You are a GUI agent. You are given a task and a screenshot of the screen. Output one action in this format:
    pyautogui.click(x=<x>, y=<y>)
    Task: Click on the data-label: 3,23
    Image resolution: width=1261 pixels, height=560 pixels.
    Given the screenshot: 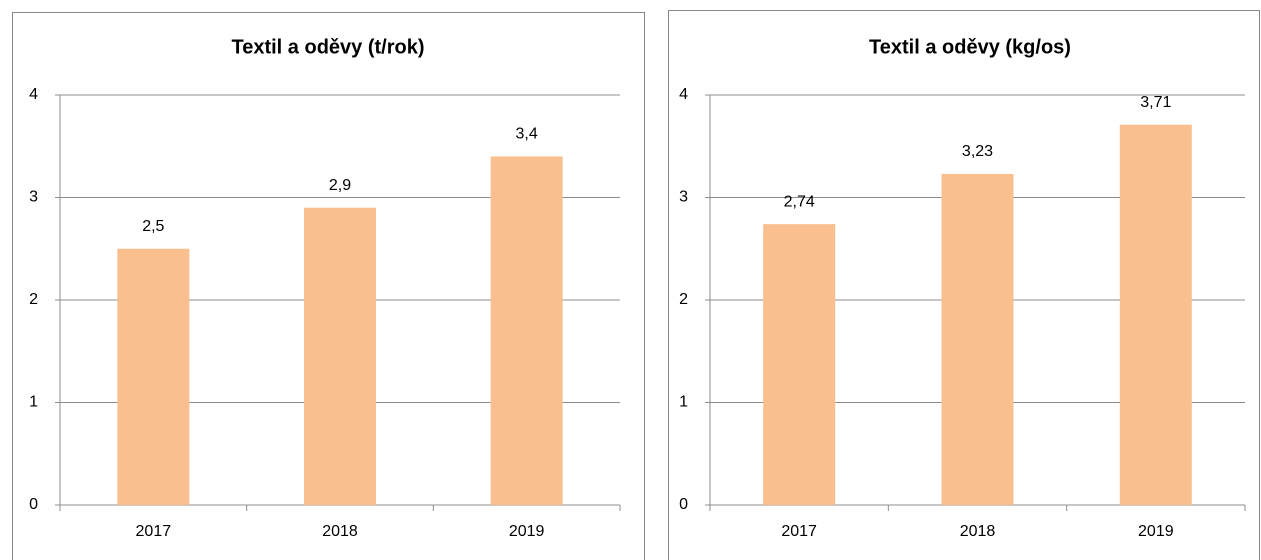 What is the action you would take?
    pyautogui.click(x=977, y=151)
    